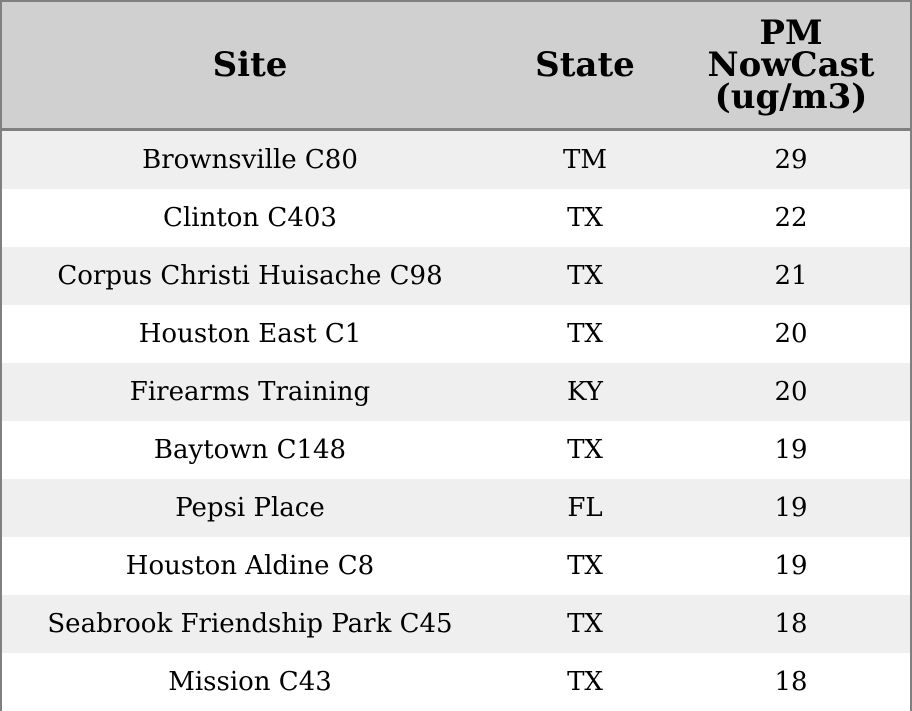  What do you see at coordinates (250, 508) in the screenshot?
I see `cell-site: Pepsi Place` at bounding box center [250, 508].